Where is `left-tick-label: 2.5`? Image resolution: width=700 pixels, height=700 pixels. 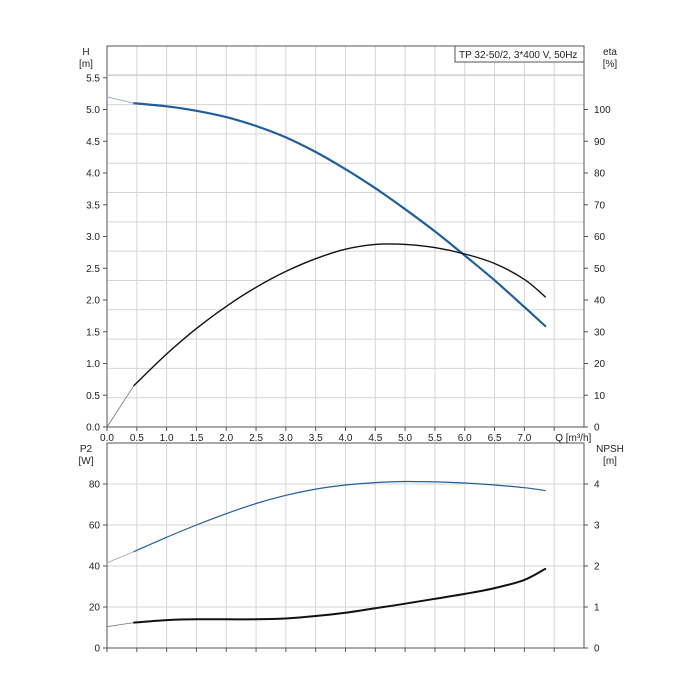 left-tick-label: 2.5 is located at coordinates (93, 269).